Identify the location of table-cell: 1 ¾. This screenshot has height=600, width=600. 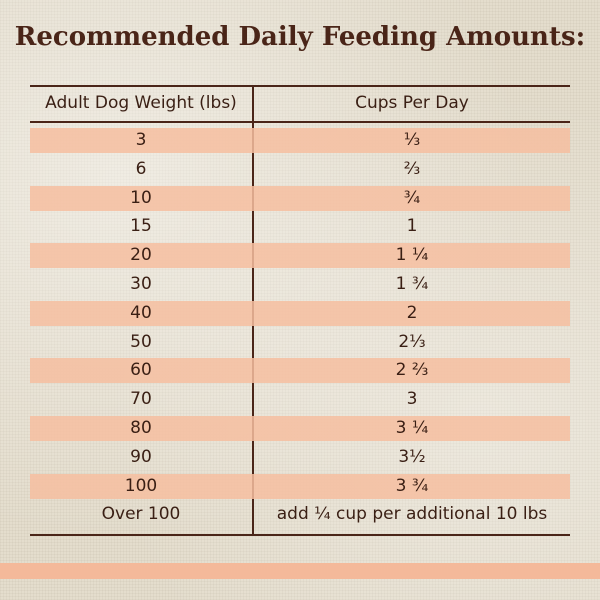
(412, 284).